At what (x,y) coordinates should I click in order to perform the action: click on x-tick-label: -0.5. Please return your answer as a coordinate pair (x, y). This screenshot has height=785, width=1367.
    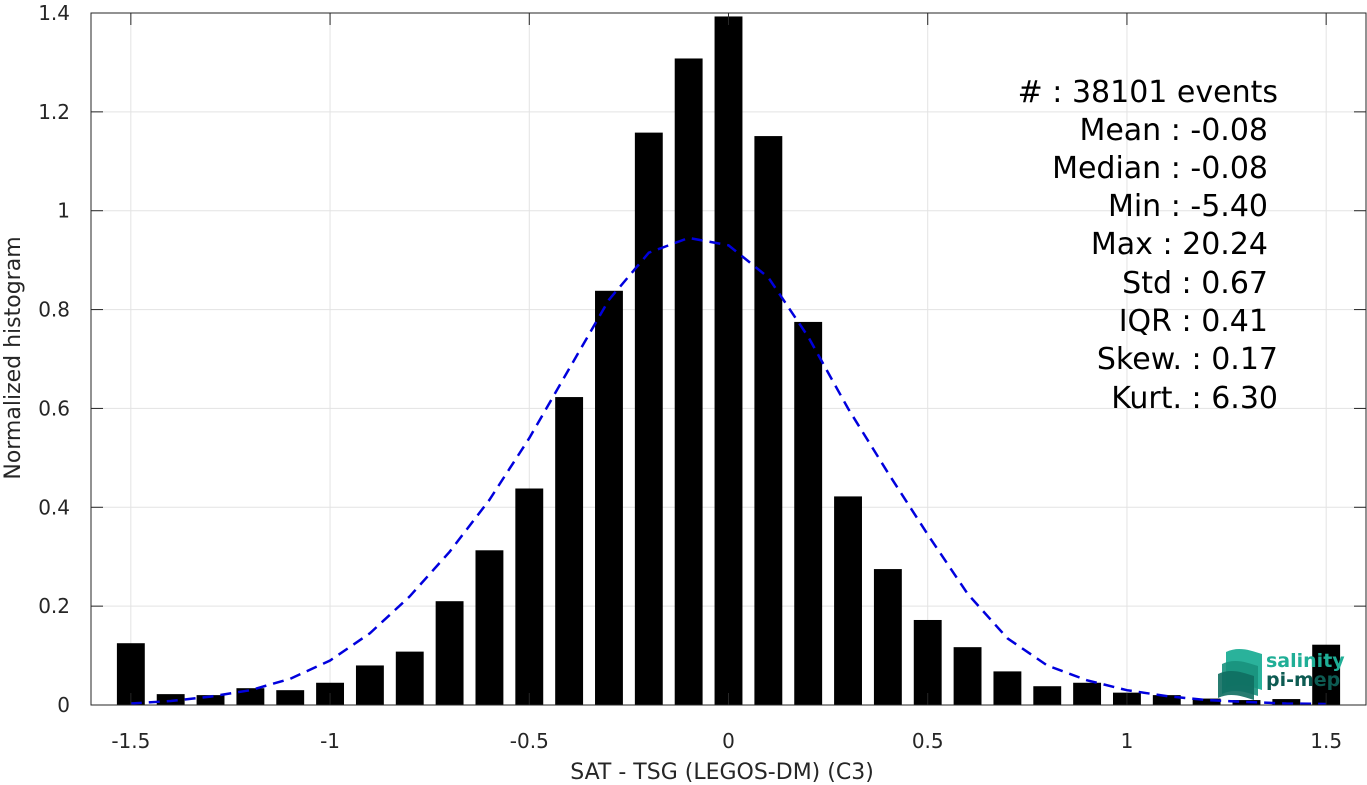
    Looking at the image, I should click on (529, 741).